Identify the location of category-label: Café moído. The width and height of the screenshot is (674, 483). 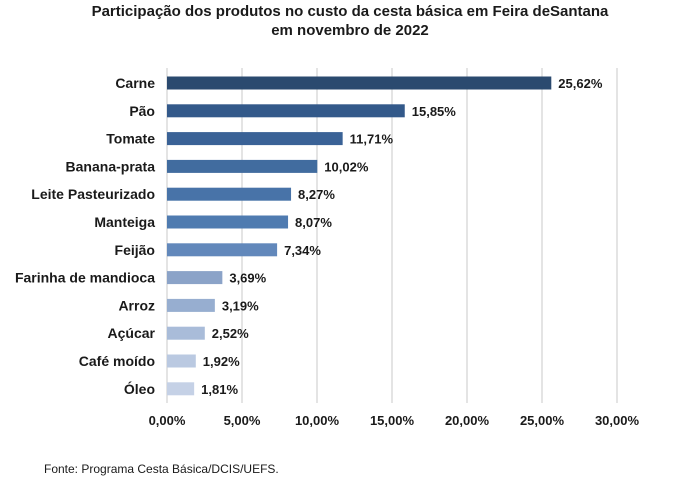
(117, 361).